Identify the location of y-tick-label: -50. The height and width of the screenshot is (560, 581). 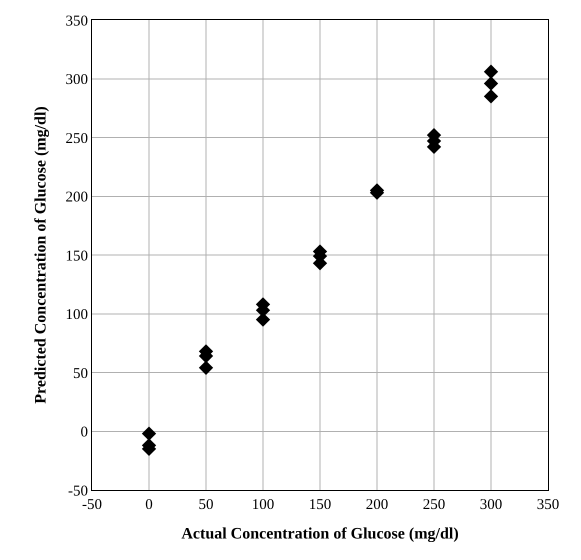
(78, 491).